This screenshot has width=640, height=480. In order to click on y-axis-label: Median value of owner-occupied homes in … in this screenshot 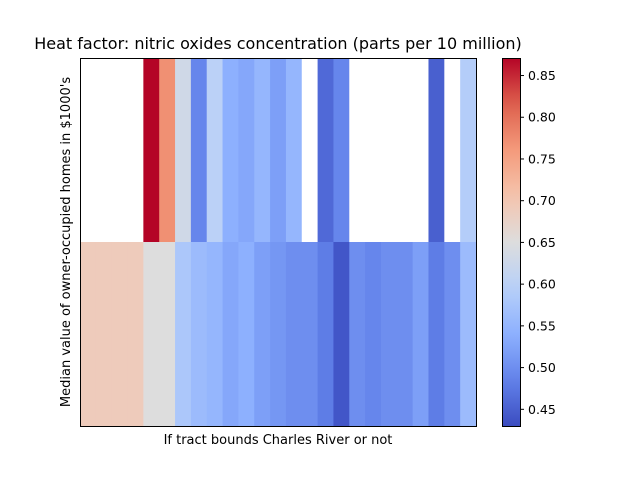, I will do `click(66, 242)`.